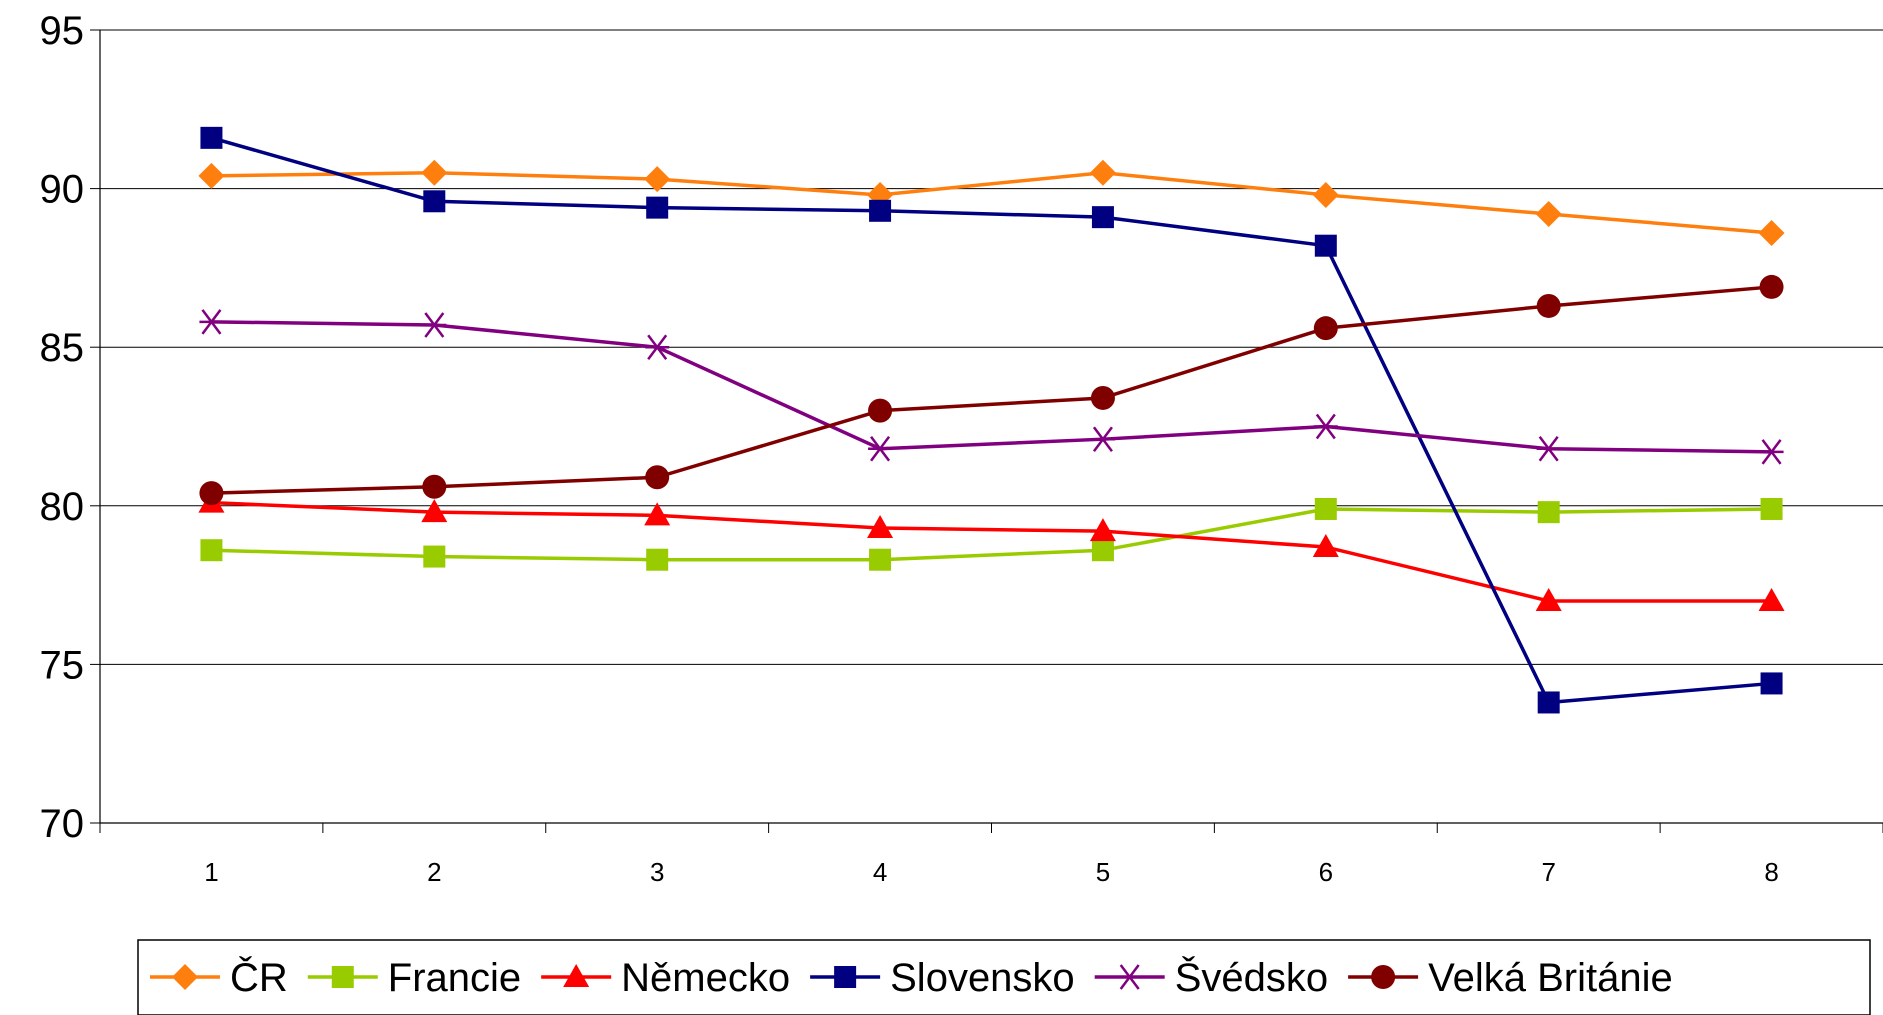 This screenshot has height=1015, width=1883. Describe the element at coordinates (62, 427) in the screenshot. I see `y-axis-ticks: 70 75 80 85 90 95` at that location.